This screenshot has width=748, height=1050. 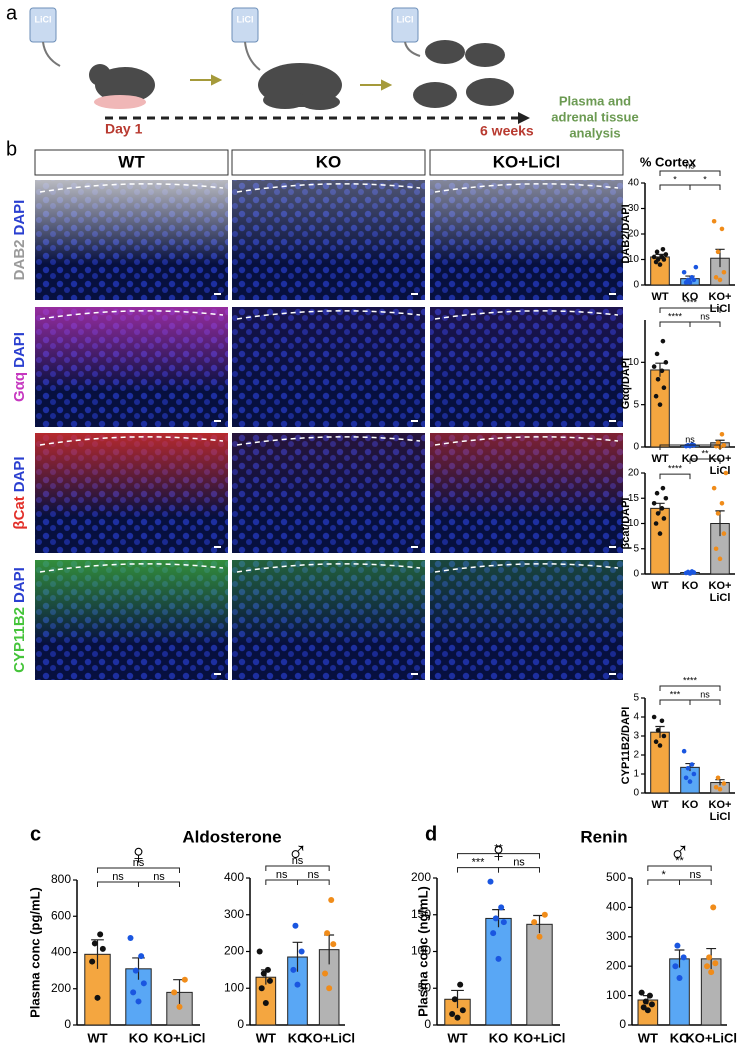 What do you see at coordinates (636, 774) in the screenshot?
I see `y-tick-label: 1` at bounding box center [636, 774].